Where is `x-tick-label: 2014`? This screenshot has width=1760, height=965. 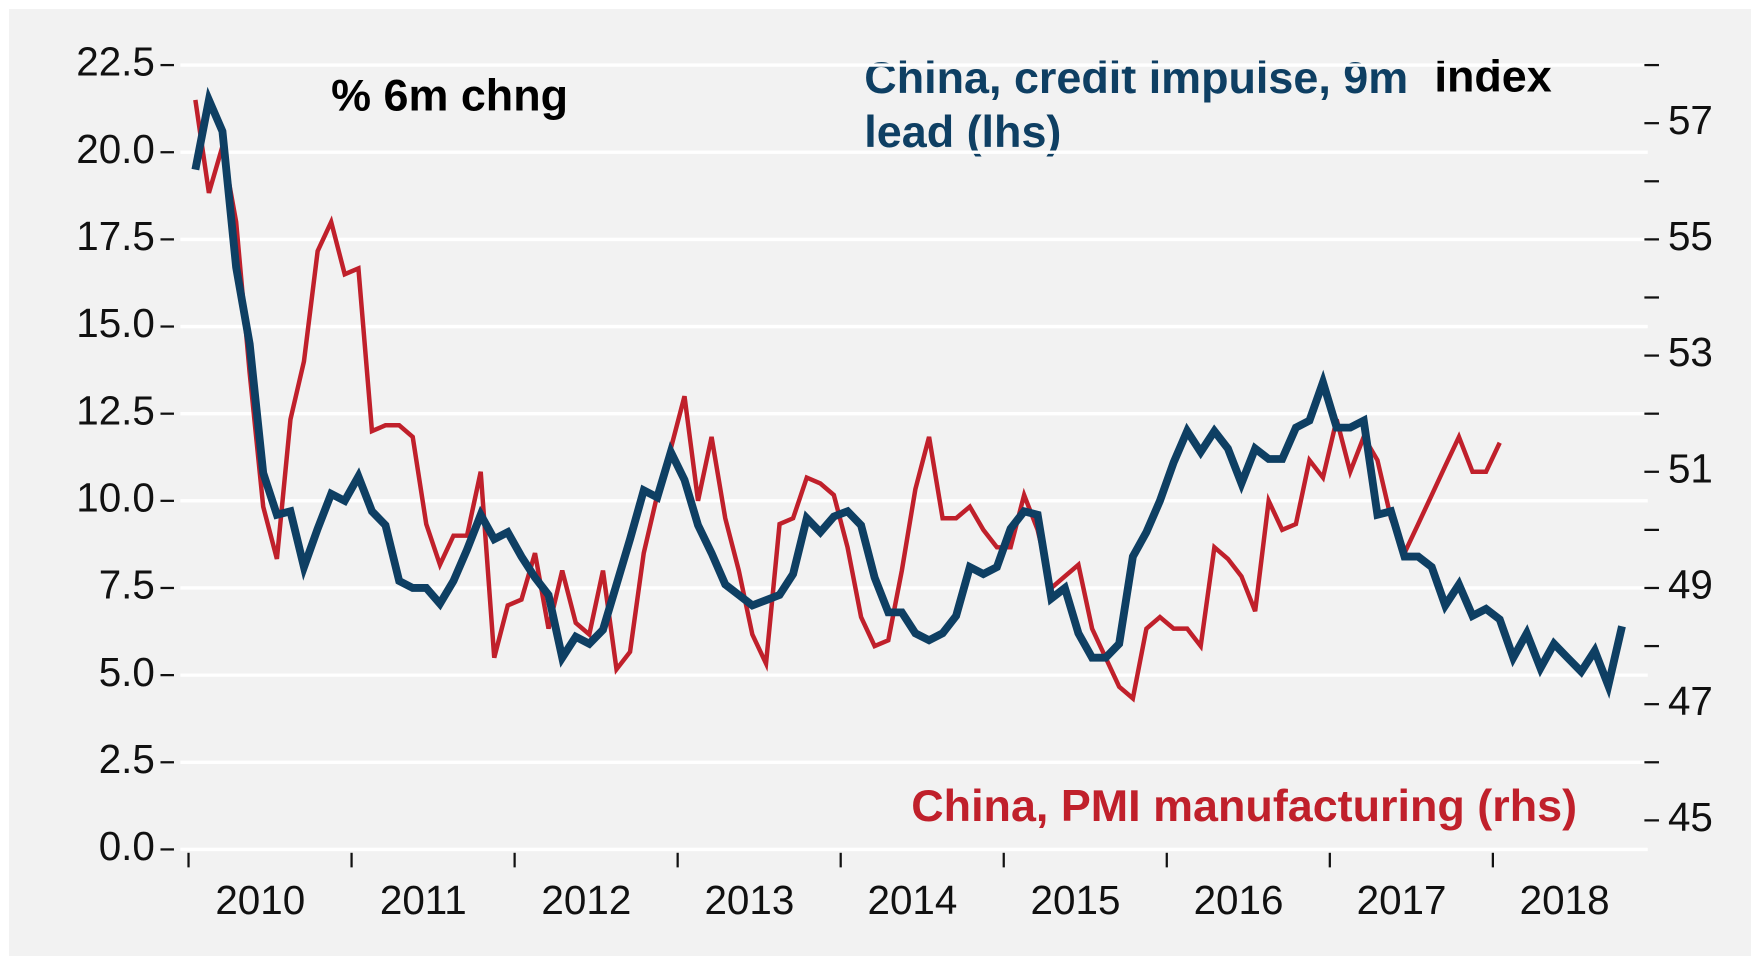 x-tick-label: 2014 is located at coordinates (912, 900).